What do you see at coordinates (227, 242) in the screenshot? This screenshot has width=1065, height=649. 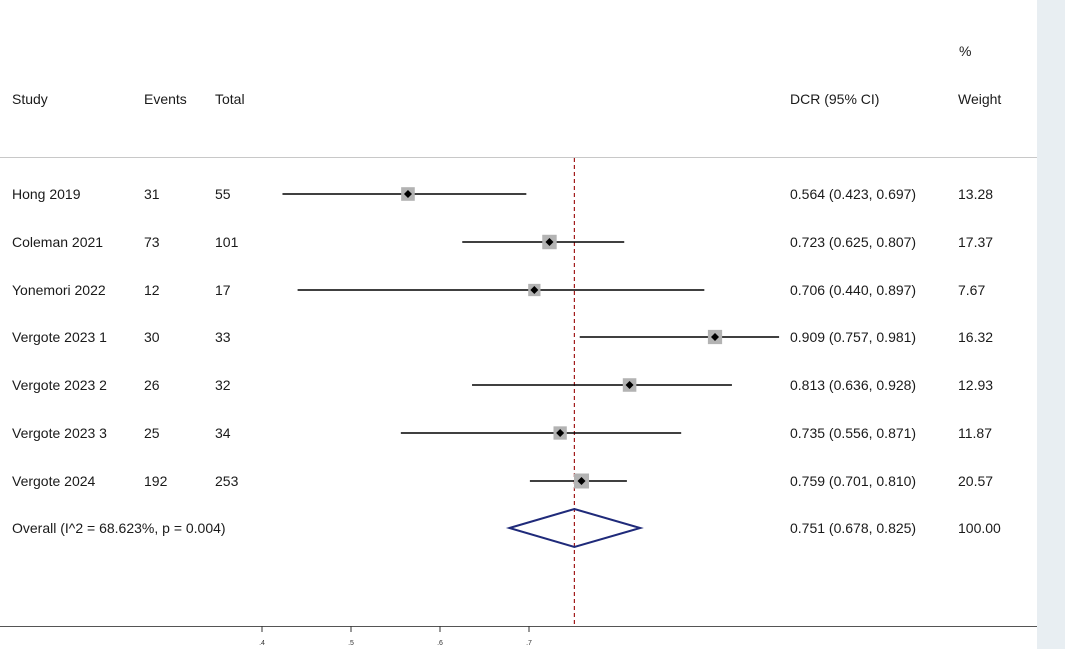 I see `total-value: 101` at bounding box center [227, 242].